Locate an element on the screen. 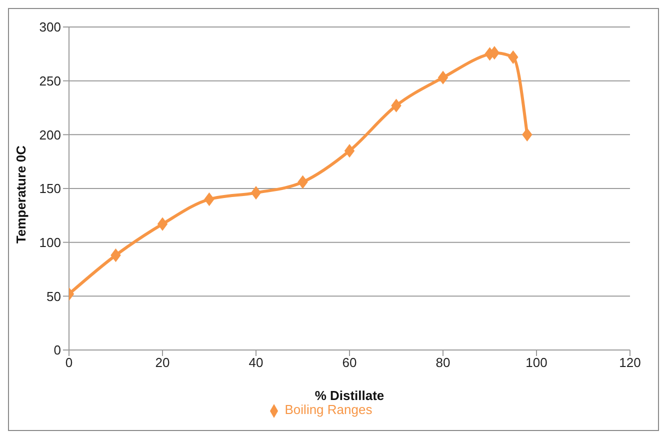 This screenshot has height=439, width=667. x-tick-label: 60 is located at coordinates (349, 362).